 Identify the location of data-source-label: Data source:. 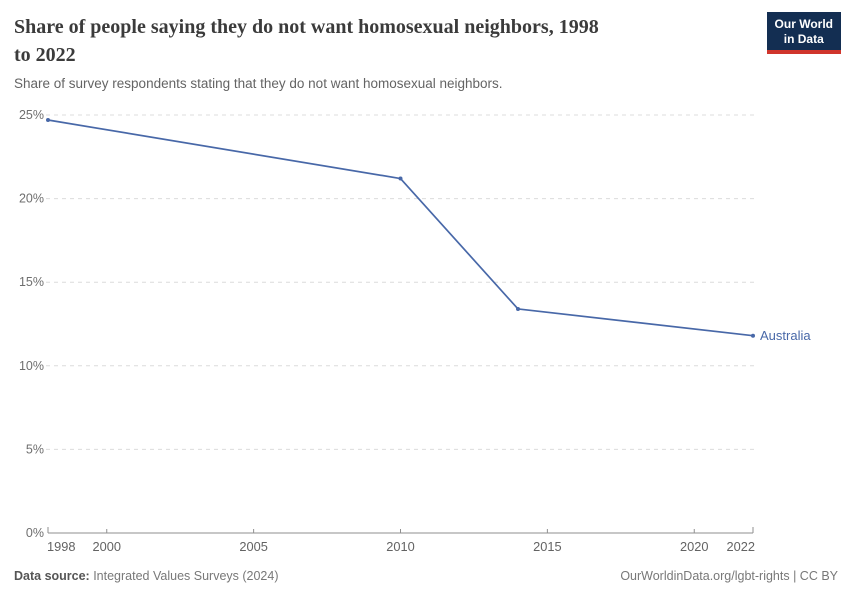
(52, 576).